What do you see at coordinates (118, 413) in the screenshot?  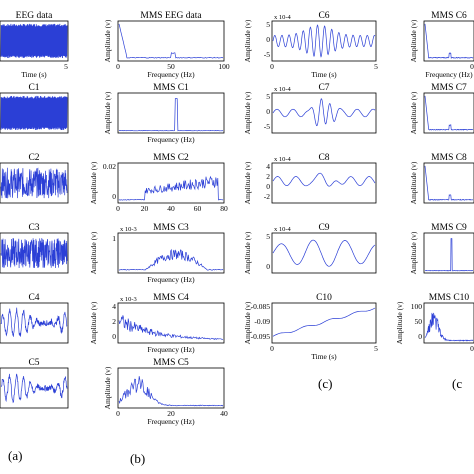 I see `col-b-plot-6-xtick: 0` at bounding box center [118, 413].